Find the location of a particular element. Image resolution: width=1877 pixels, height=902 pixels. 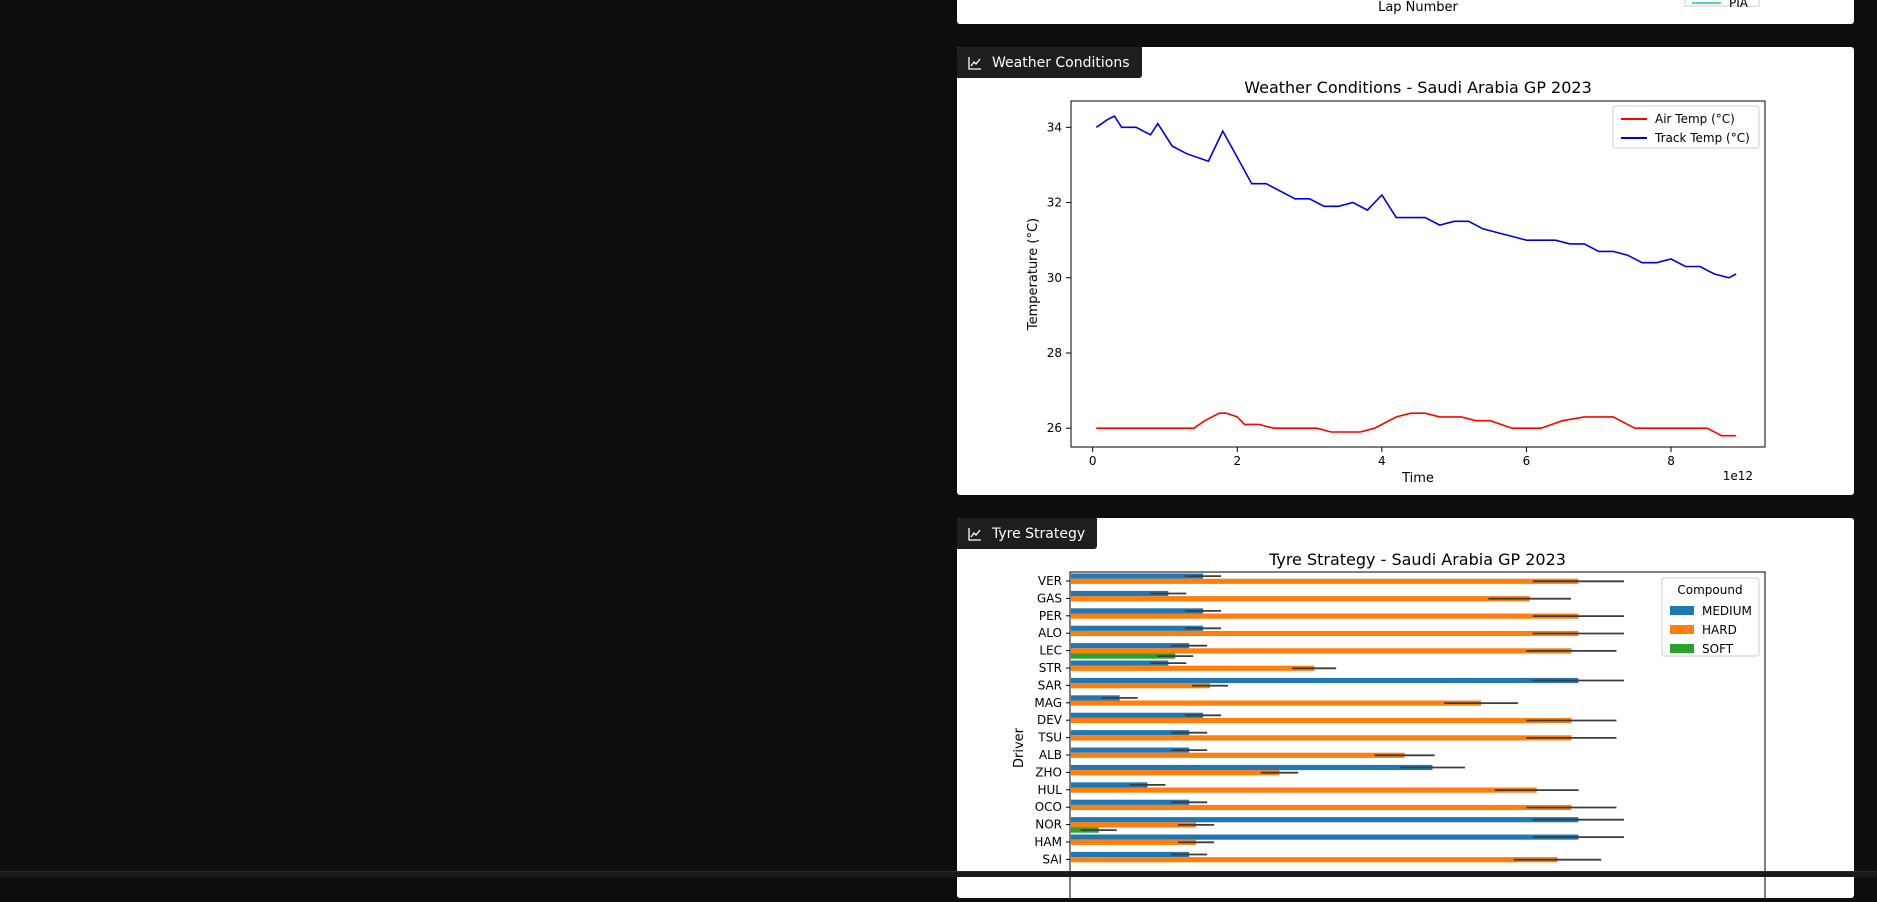

driver-label: ZHO is located at coordinates (1048, 772).